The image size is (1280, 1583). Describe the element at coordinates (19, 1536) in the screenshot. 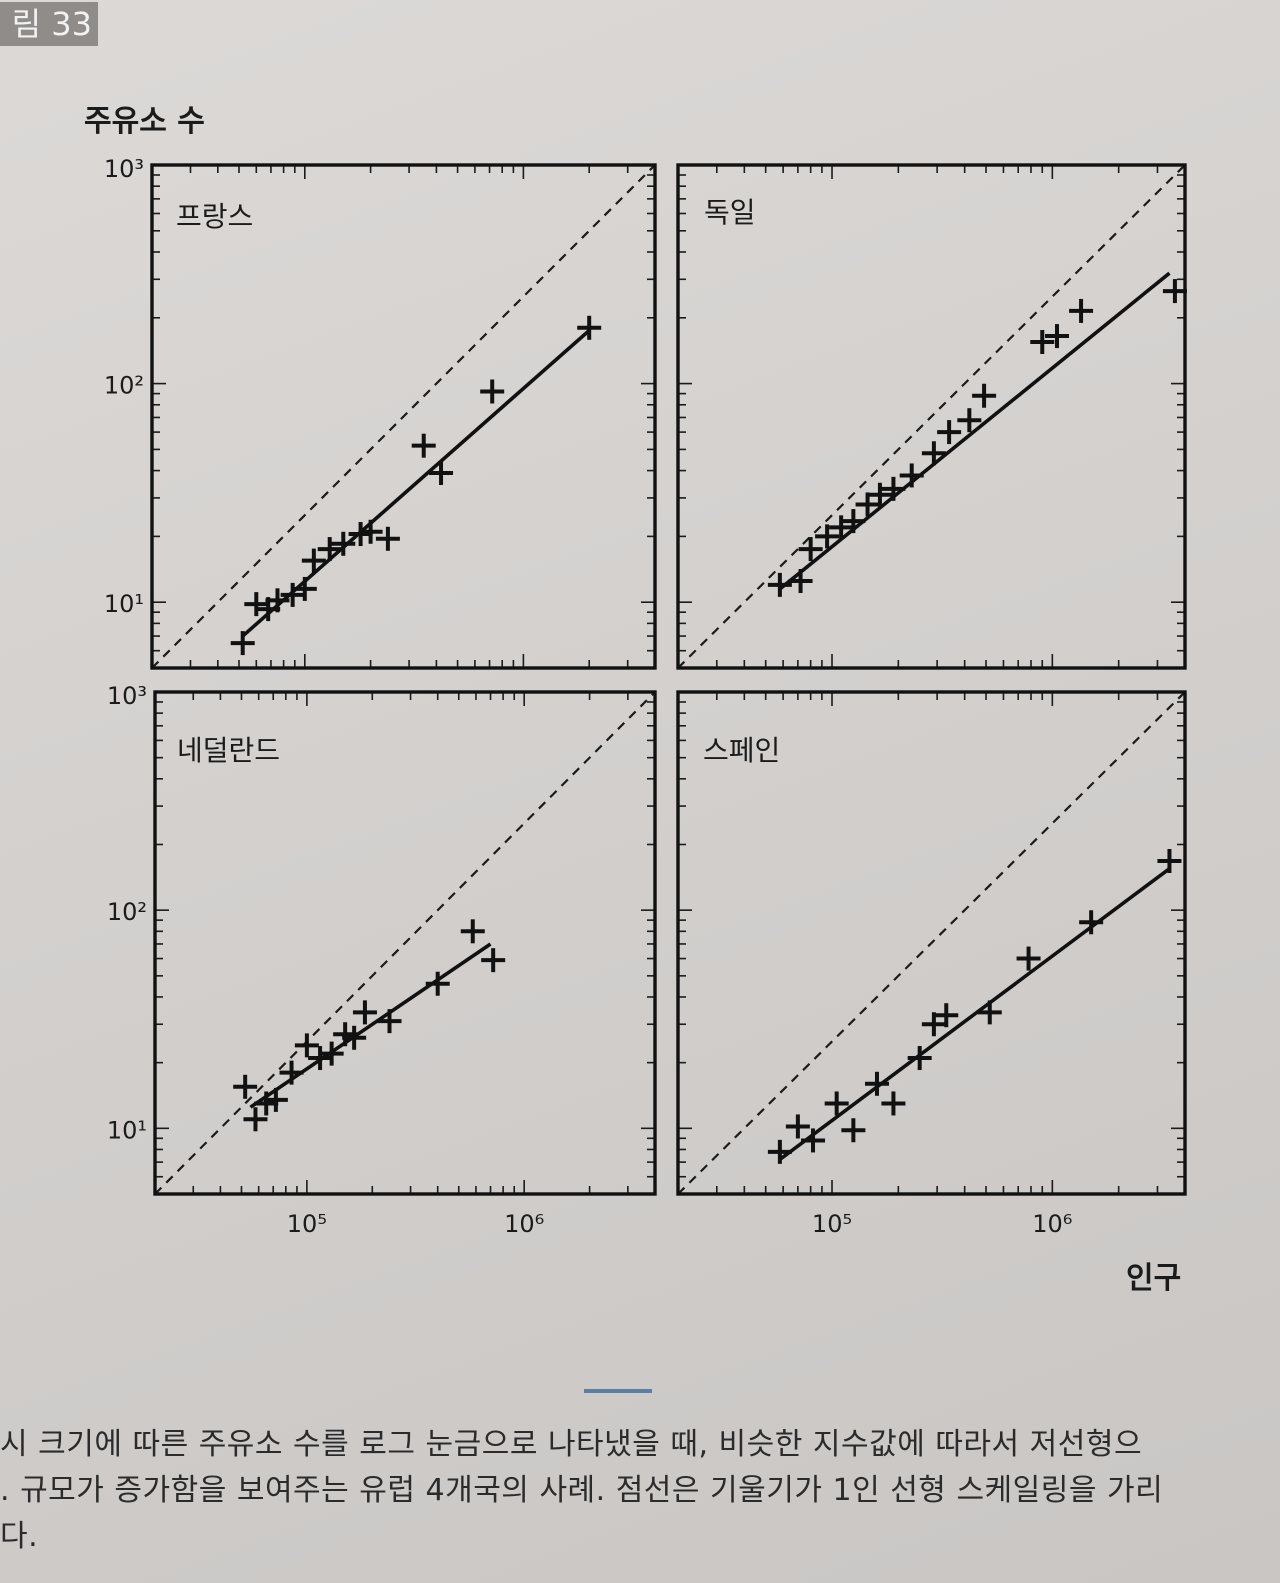

I see `caption-line-3: 다.` at that location.